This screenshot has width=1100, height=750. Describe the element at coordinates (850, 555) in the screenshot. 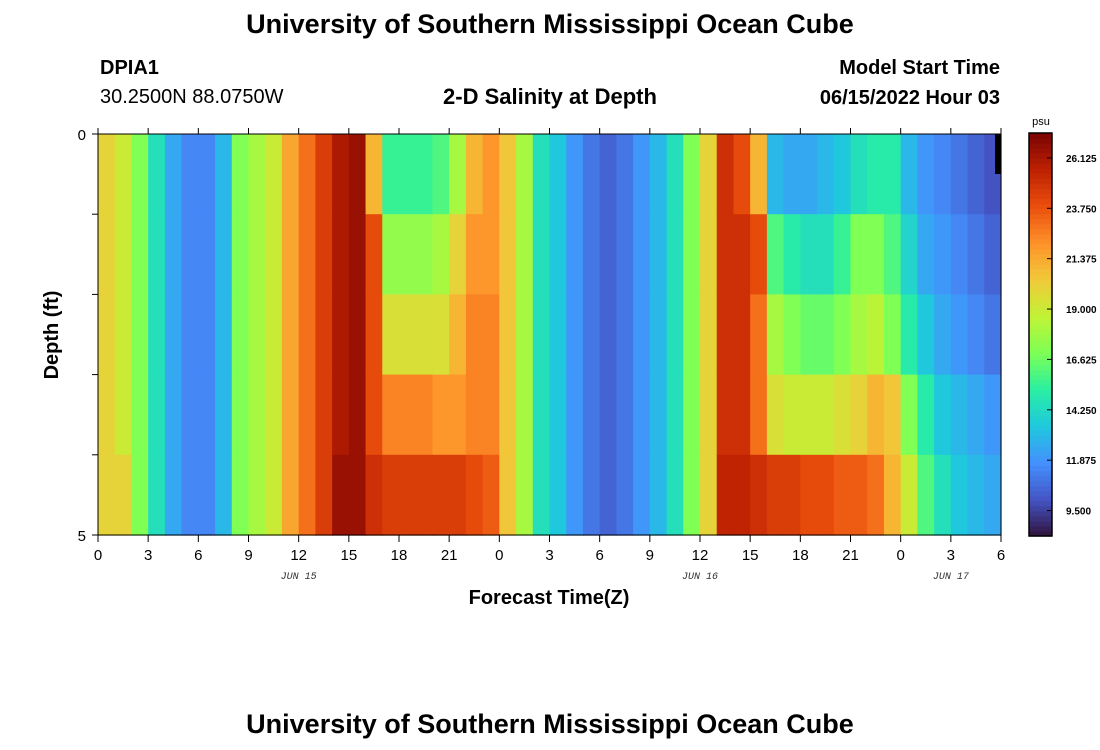

I see `x-tick-label: 21` at that location.